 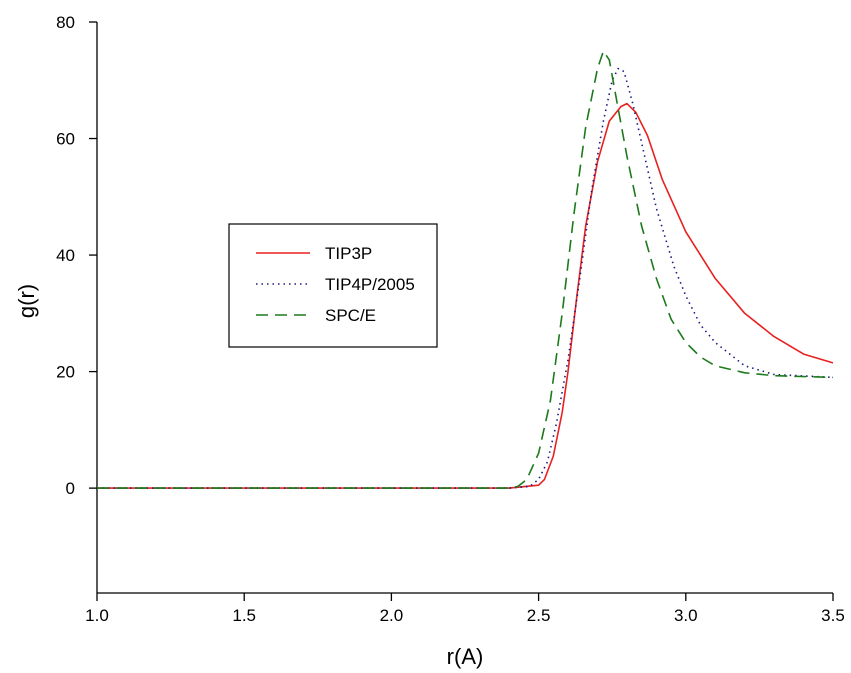 What do you see at coordinates (465, 609) in the screenshot?
I see `x-axis-ticks: 1.0 1.5 2.0 2.5 3.0 3.5` at bounding box center [465, 609].